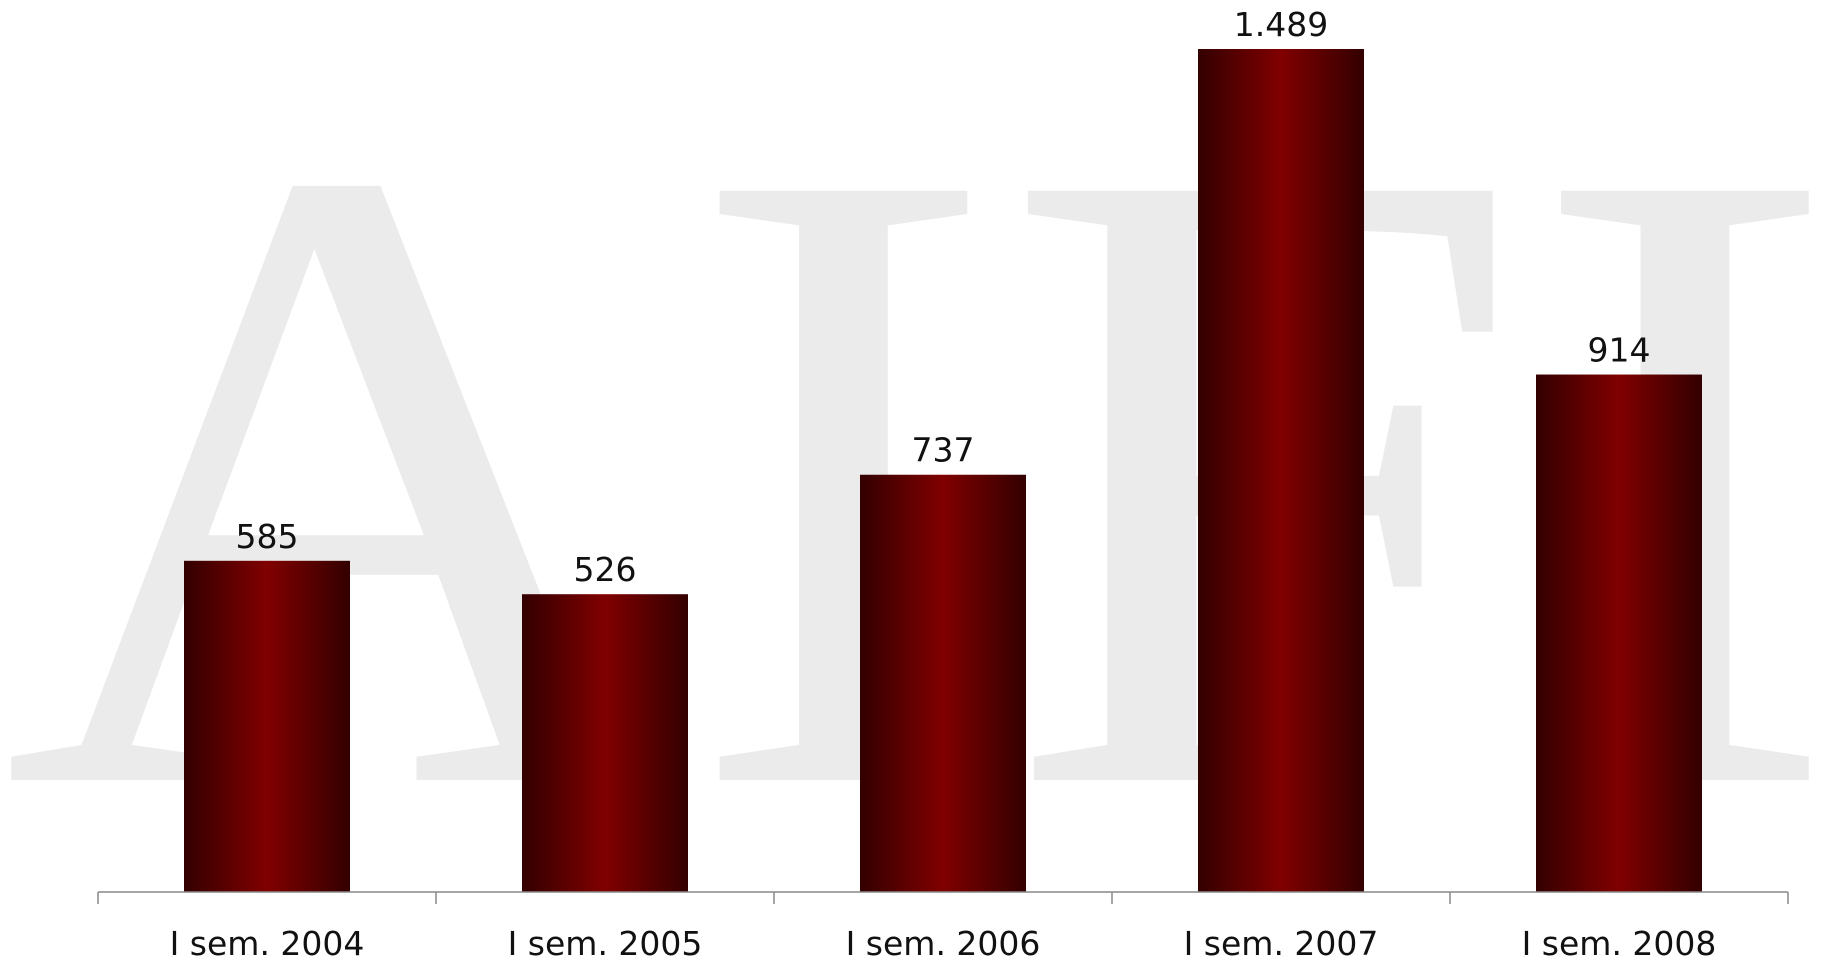  I want to click on bar-value-label: 1.489, so click(1281, 24).